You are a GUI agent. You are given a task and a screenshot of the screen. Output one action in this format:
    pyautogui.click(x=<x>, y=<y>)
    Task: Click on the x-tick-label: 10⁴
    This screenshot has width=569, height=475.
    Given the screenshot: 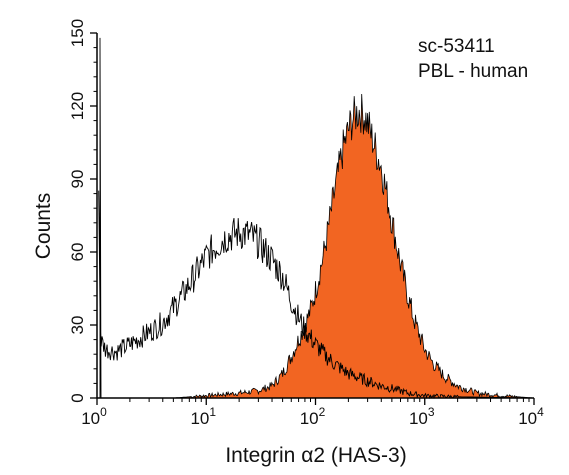 What is the action you would take?
    pyautogui.click(x=531, y=416)
    